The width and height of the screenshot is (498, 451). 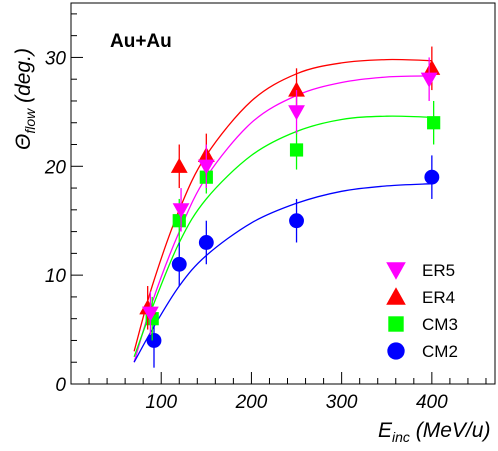 What do you see at coordinates (396, 351) in the screenshot?
I see `legend-marker-cm2` at bounding box center [396, 351].